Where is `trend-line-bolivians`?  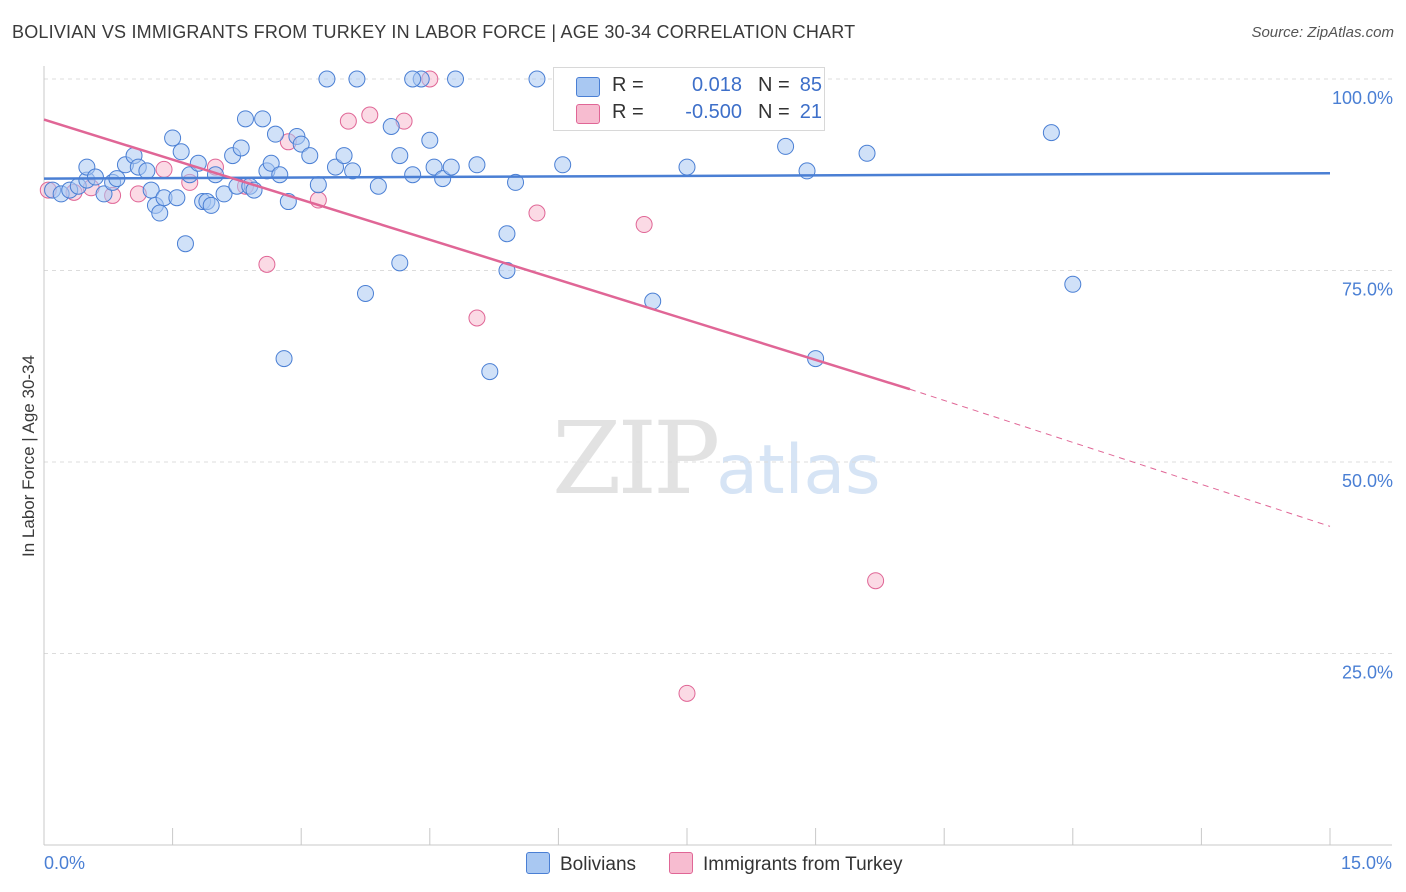 trend-line-bolivians is located at coordinates (687, 175).